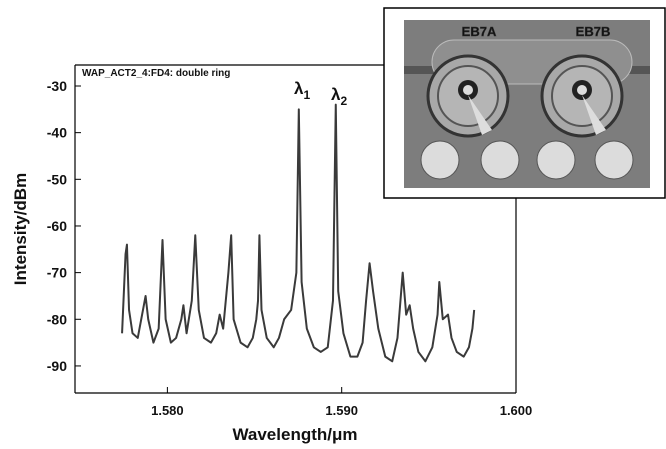 This screenshot has width=666, height=449. What do you see at coordinates (57, 319) in the screenshot?
I see `y-tick-label: -80` at bounding box center [57, 319].